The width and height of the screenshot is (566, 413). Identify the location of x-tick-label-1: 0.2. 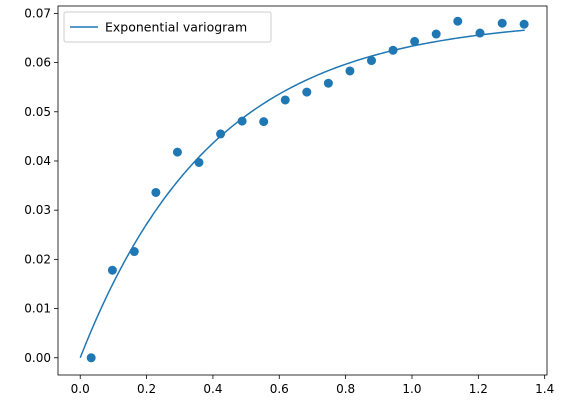
(146, 389).